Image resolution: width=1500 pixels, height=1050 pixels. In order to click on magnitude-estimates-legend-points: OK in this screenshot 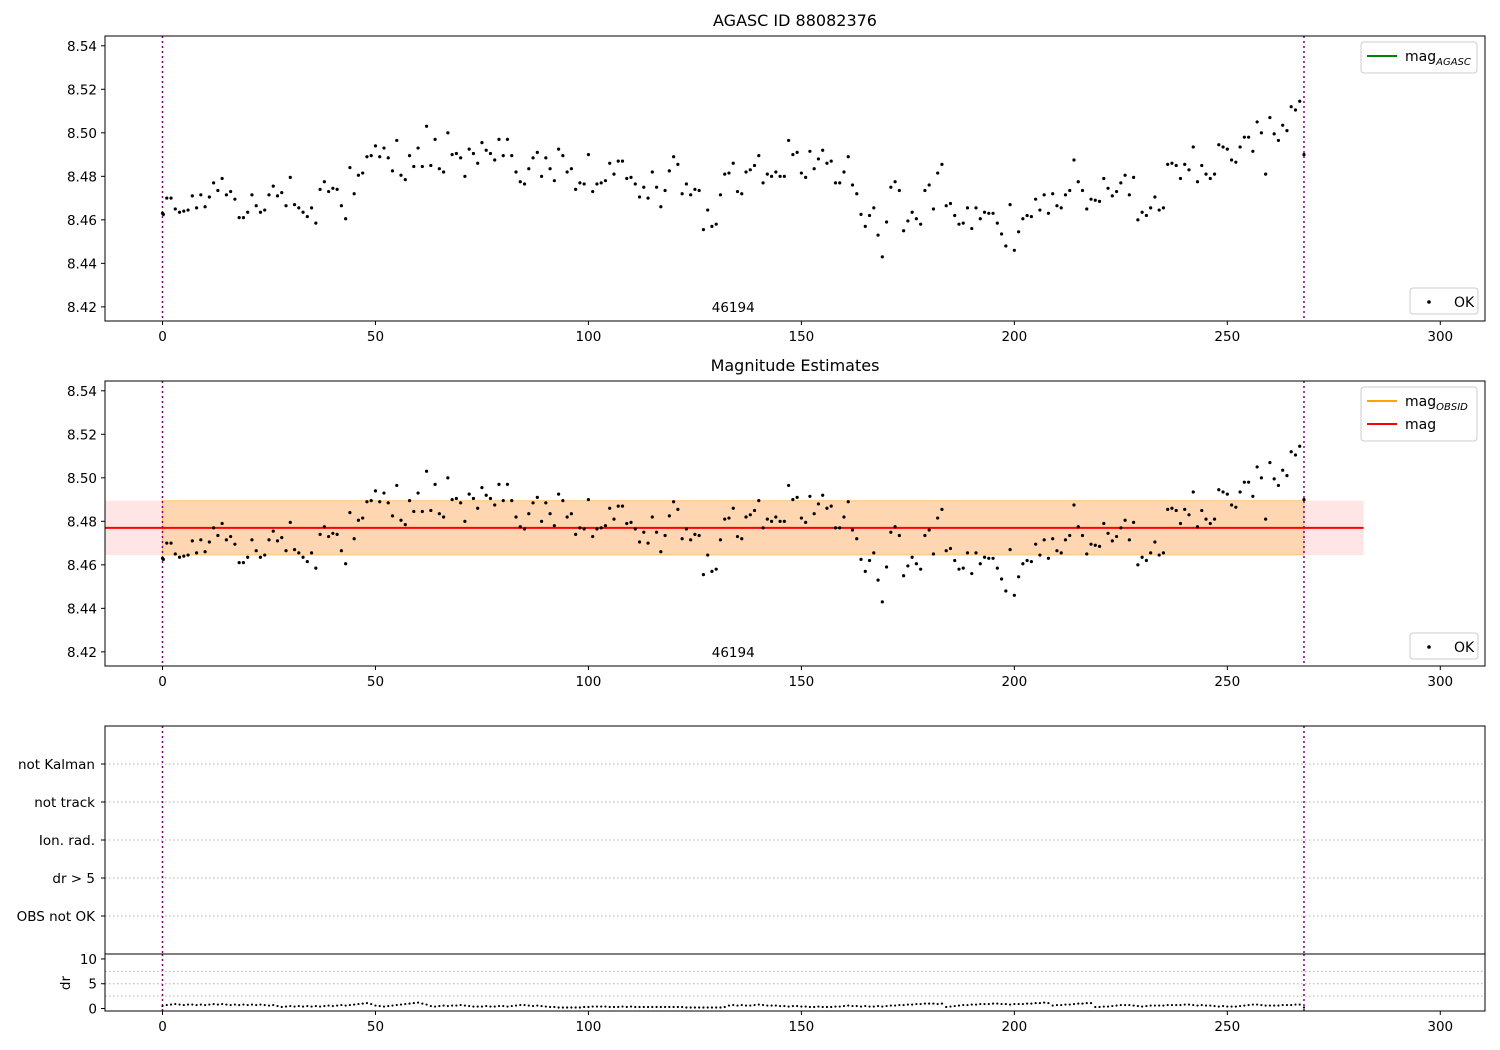, I will do `click(1444, 646)`.